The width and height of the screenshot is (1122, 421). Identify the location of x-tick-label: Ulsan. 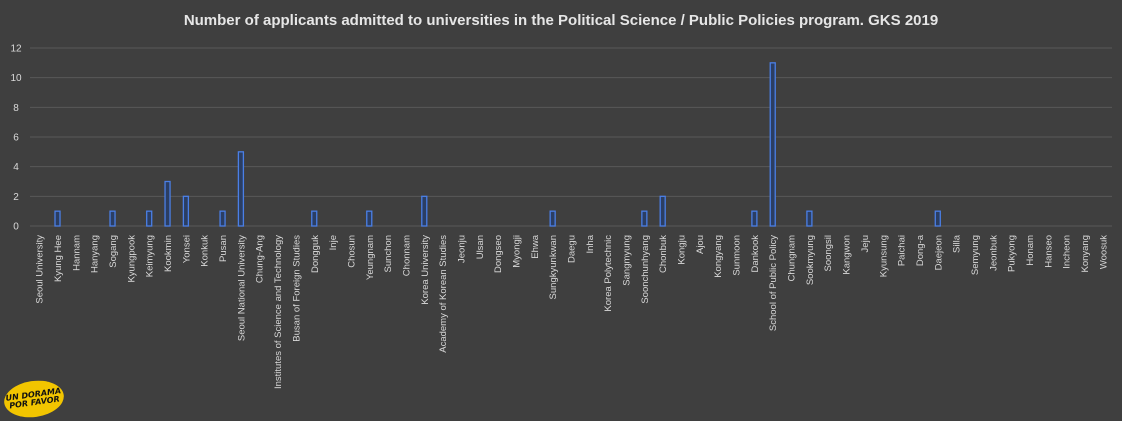
(480, 247).